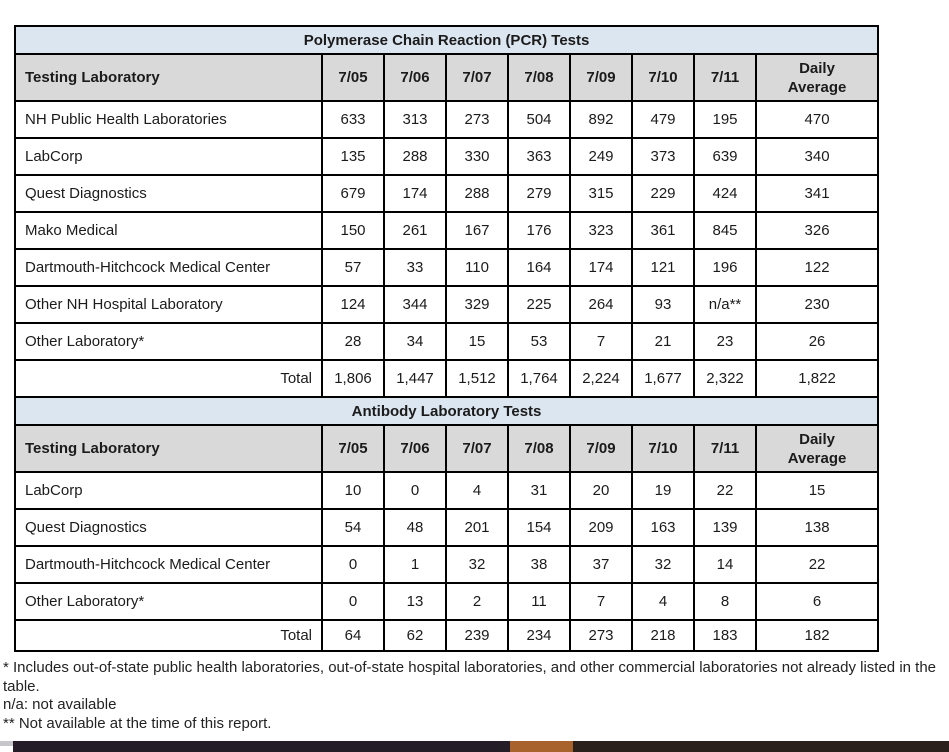 The height and width of the screenshot is (752, 949). What do you see at coordinates (601, 527) in the screenshot?
I see `value-cell: 209` at bounding box center [601, 527].